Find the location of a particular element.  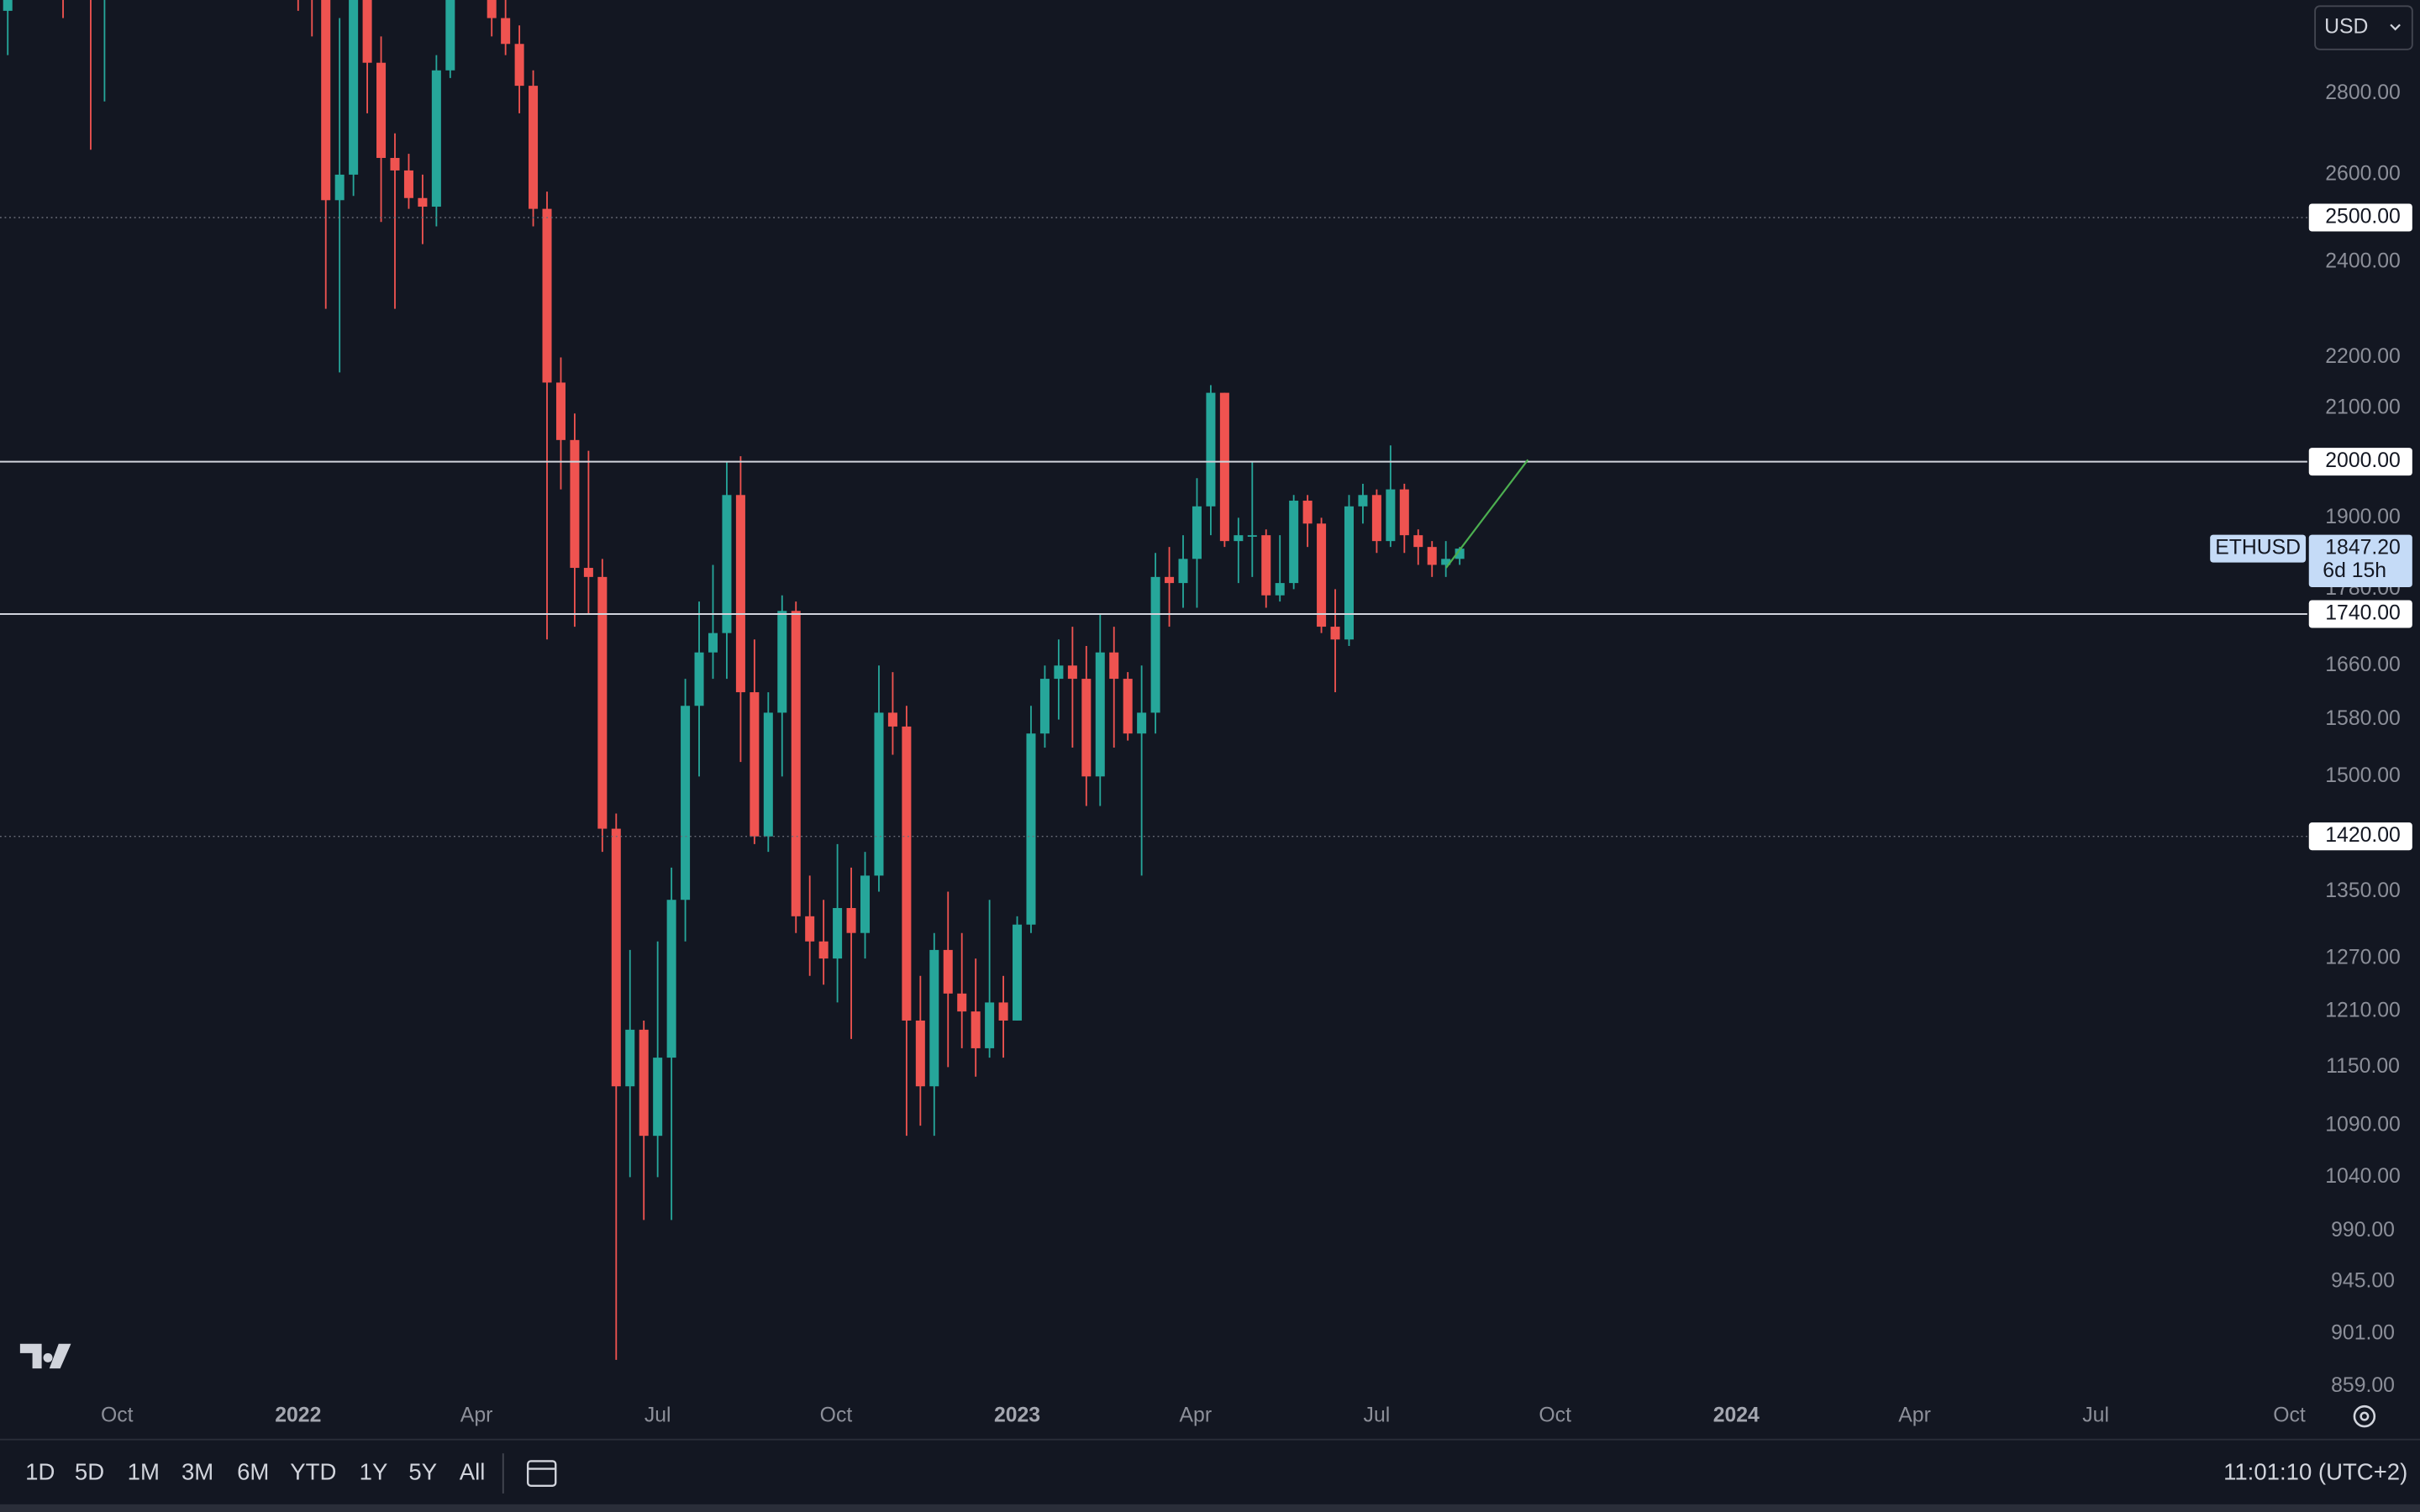

gear-ring is located at coordinates (2364, 1416).